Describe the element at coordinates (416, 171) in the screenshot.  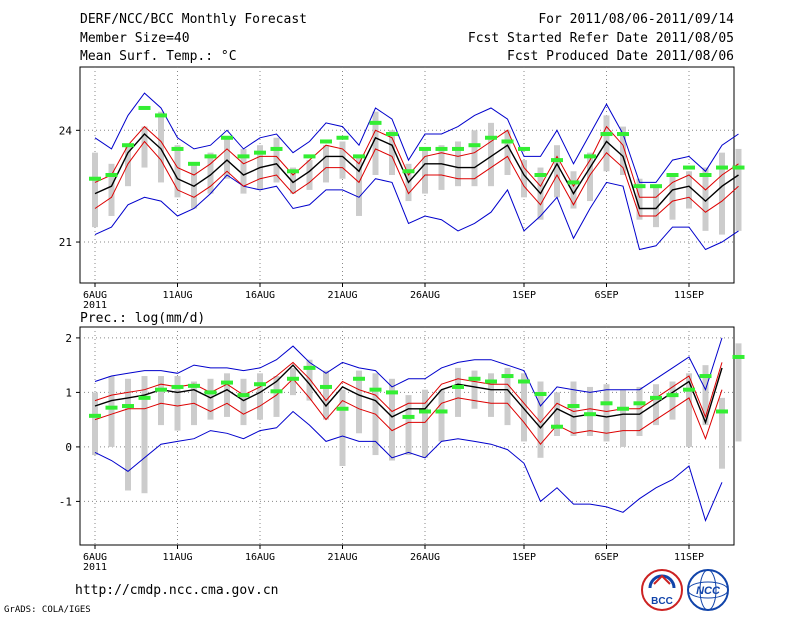
I see `temp-series-mean` at that location.